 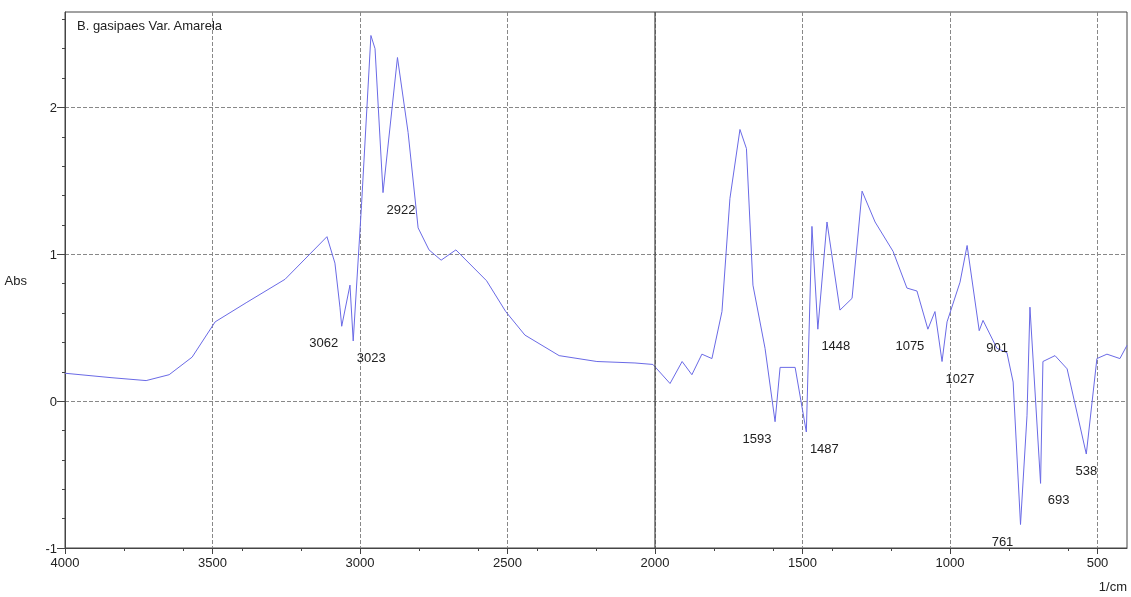 I want to click on y-tick-label: -1, so click(x=51, y=548).